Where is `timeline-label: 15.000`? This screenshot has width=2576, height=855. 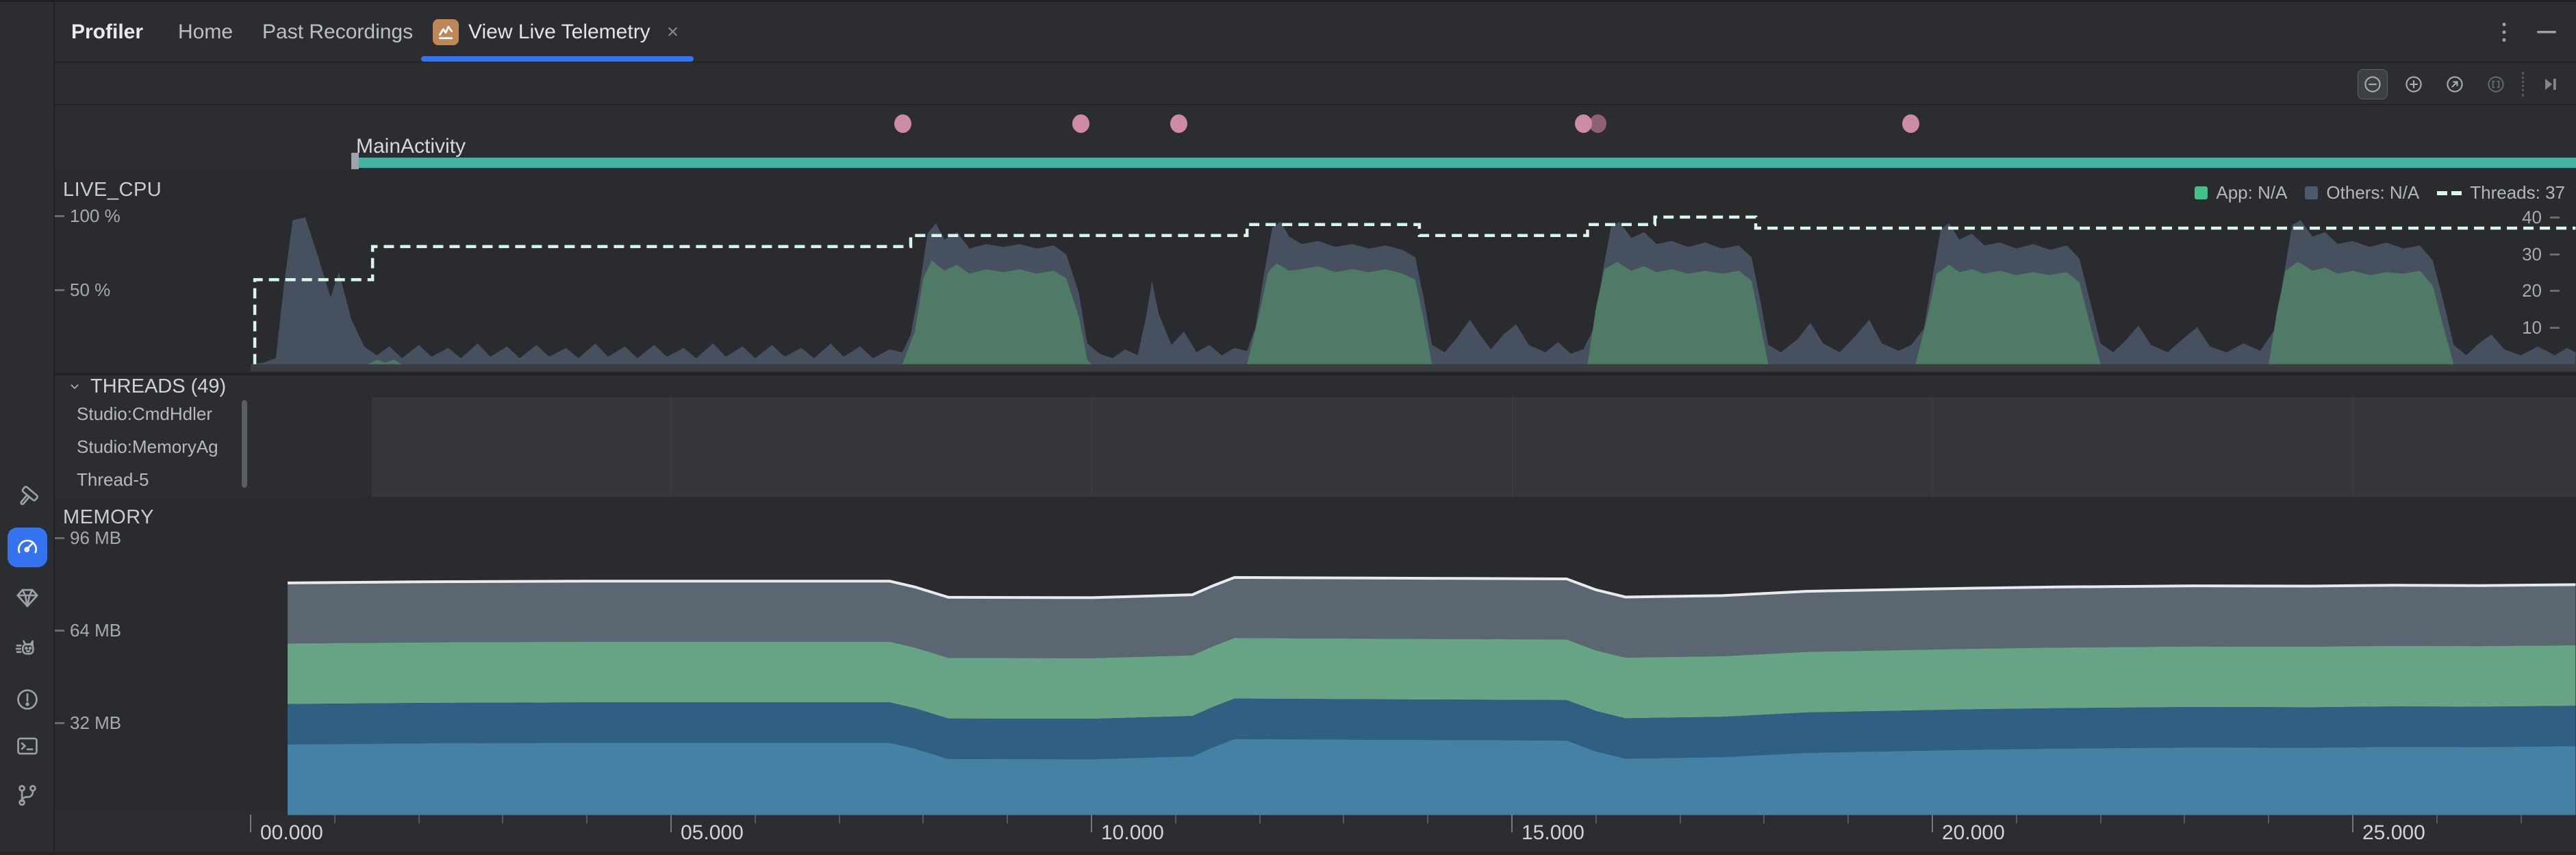 timeline-label: 15.000 is located at coordinates (1553, 832).